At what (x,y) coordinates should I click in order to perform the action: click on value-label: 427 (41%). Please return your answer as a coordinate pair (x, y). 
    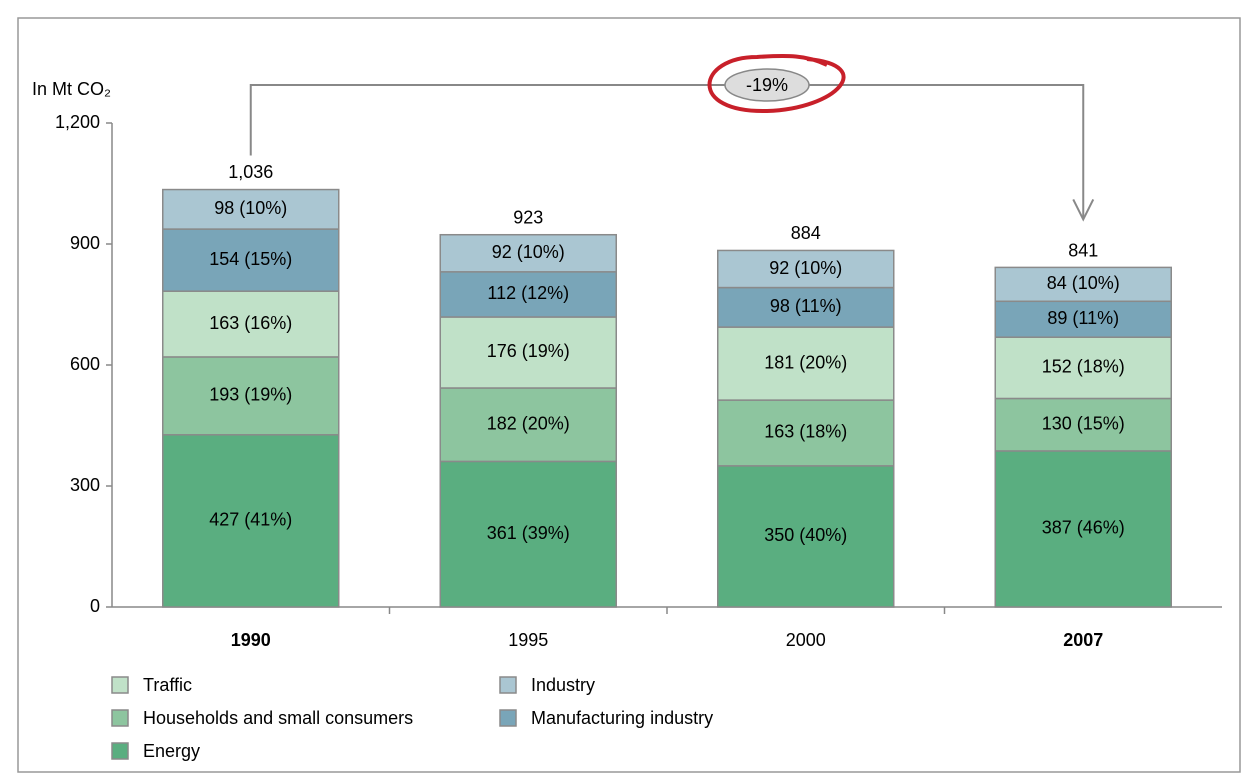
    Looking at the image, I should click on (250, 520).